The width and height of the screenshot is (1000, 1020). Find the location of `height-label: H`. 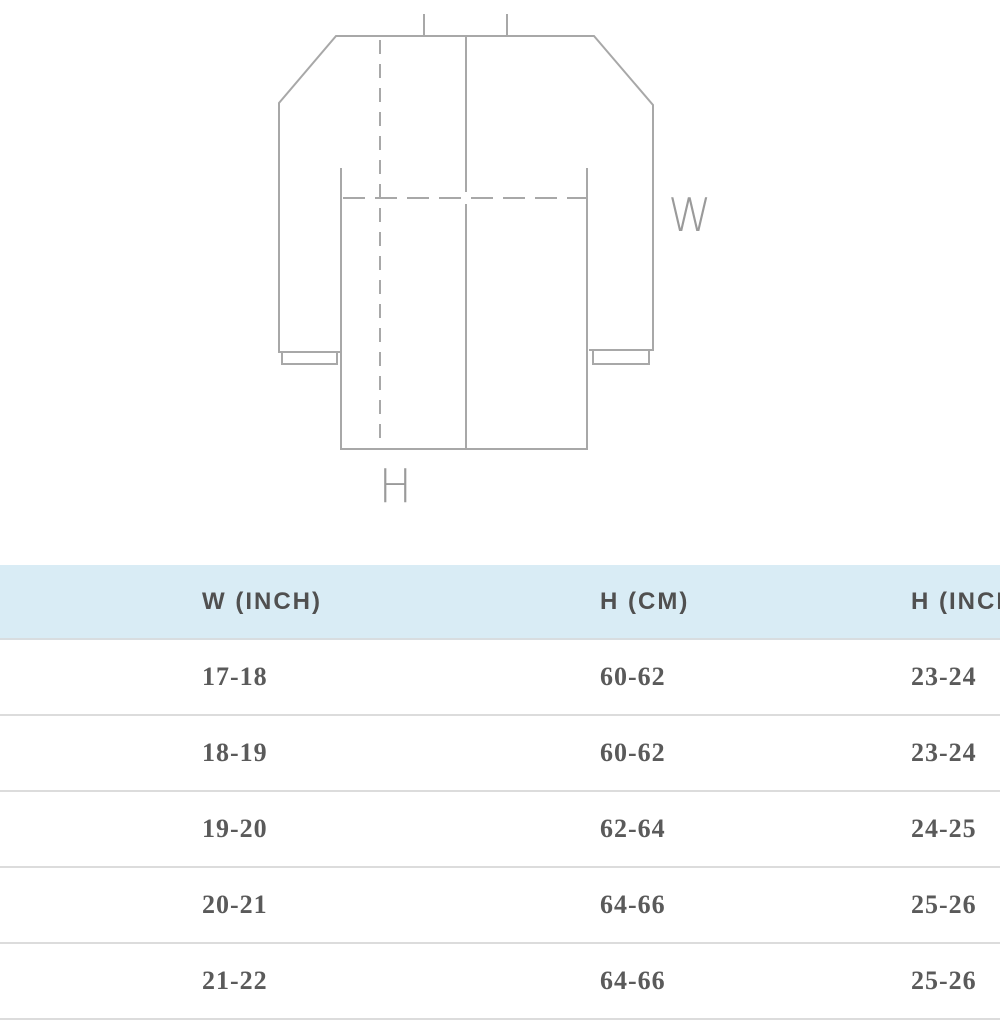

height-label: H is located at coordinates (395, 486).